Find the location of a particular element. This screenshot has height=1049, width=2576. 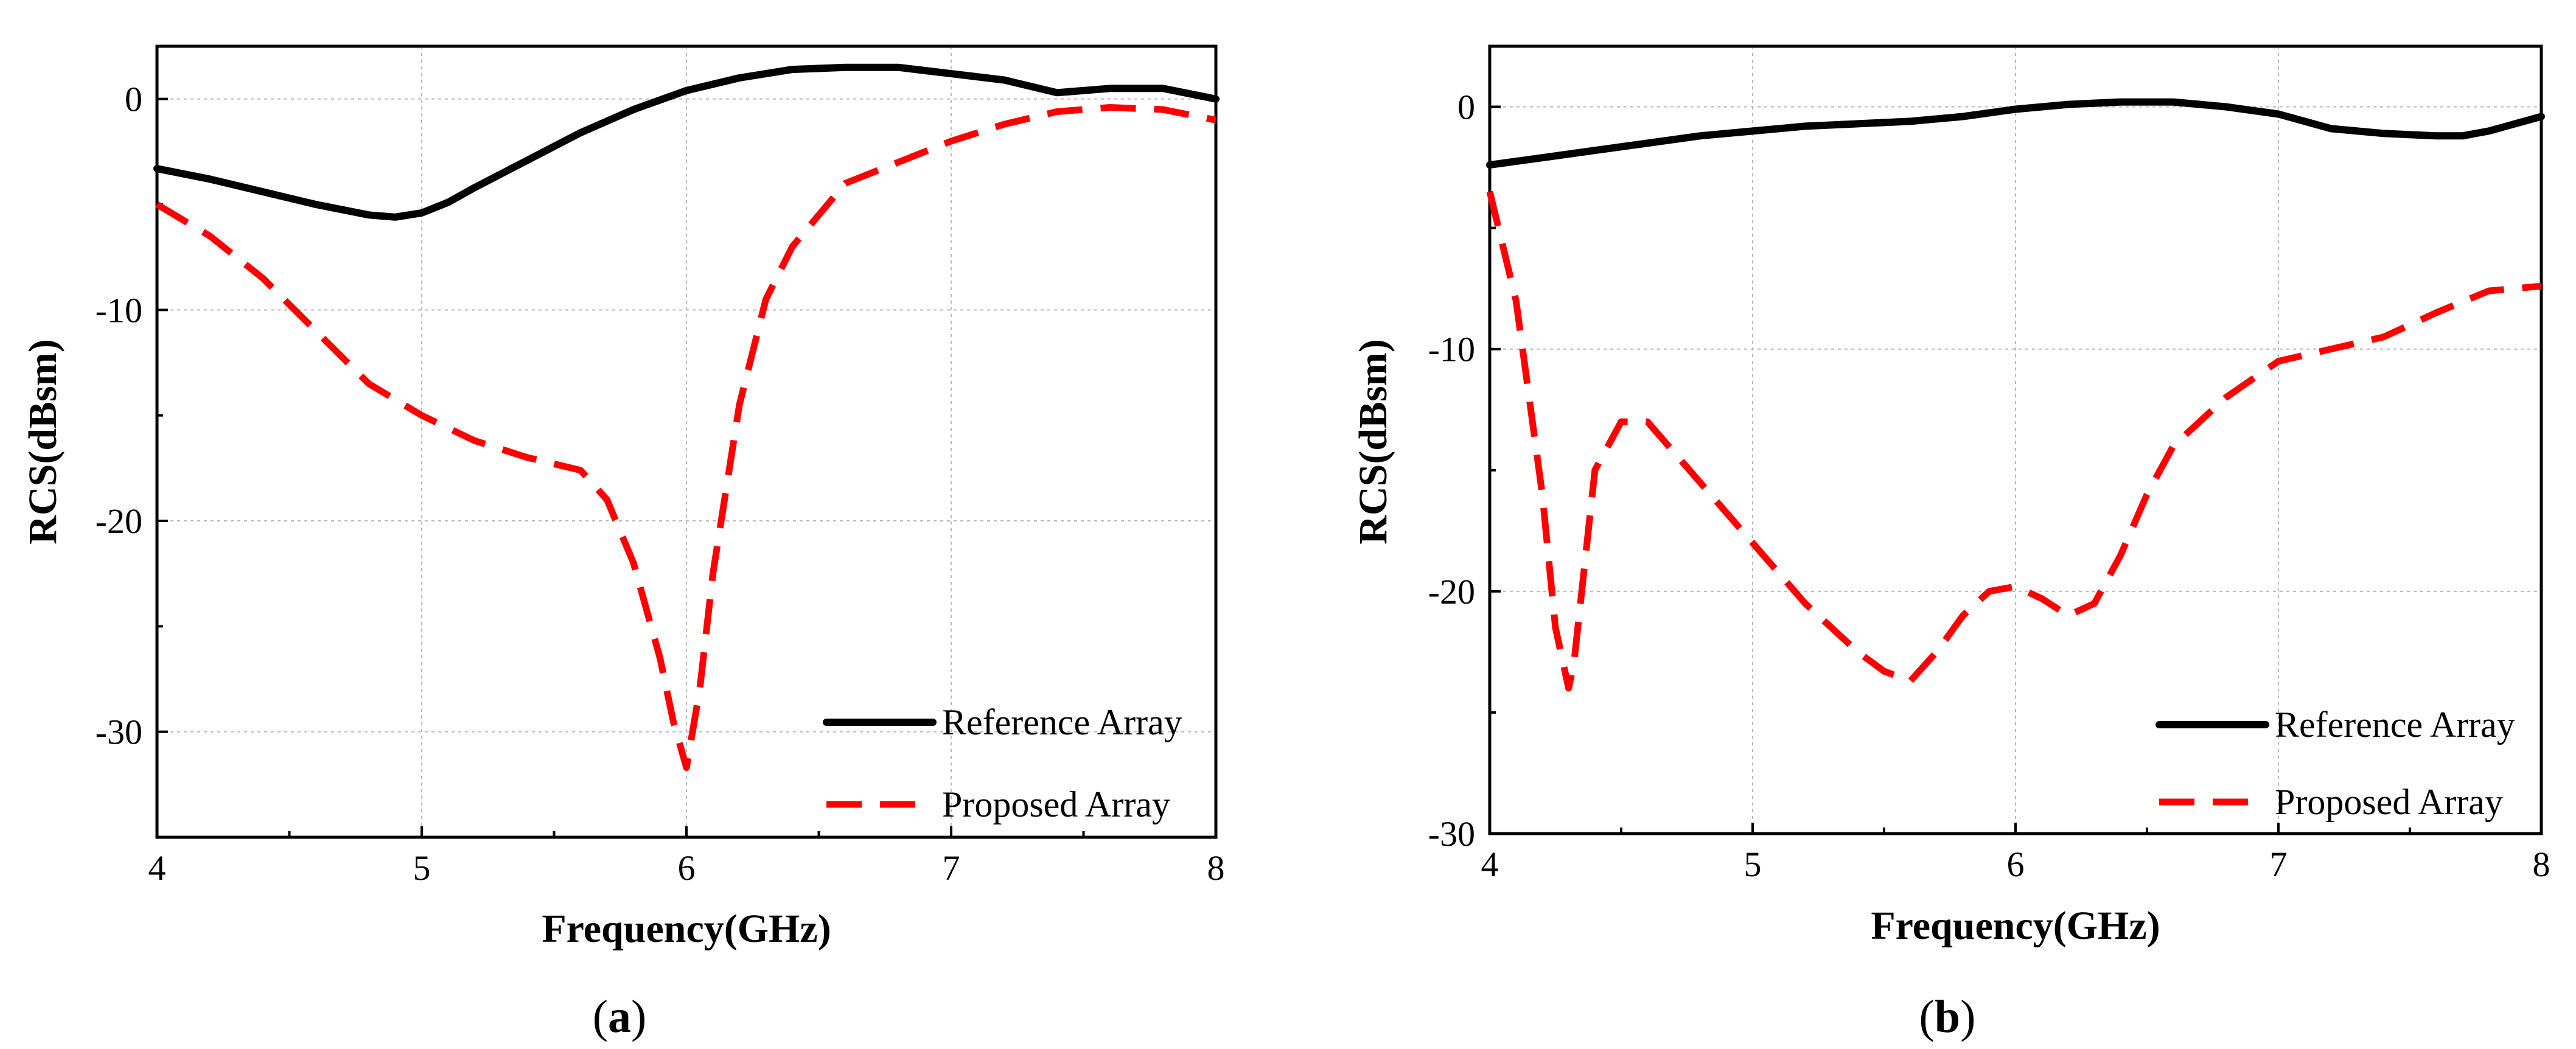

panel-a-x-axis-title: Frequency(GHz) is located at coordinates (686, 929).